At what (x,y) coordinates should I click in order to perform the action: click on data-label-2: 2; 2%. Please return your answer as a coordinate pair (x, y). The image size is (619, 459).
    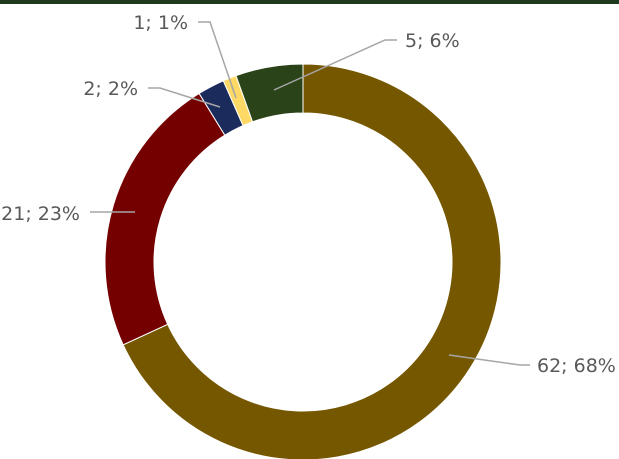
    Looking at the image, I should click on (110, 89).